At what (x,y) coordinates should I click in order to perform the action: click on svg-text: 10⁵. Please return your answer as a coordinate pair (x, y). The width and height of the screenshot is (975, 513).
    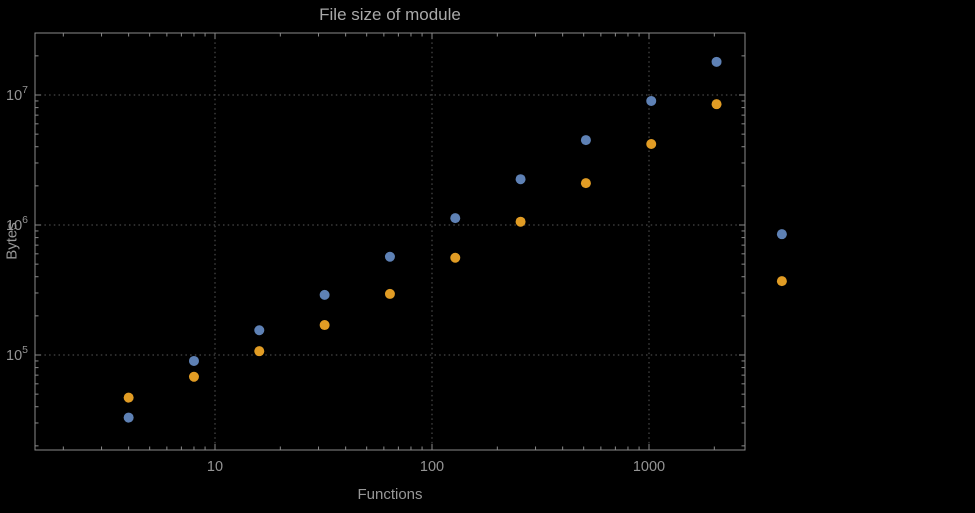
    Looking at the image, I should click on (17, 354).